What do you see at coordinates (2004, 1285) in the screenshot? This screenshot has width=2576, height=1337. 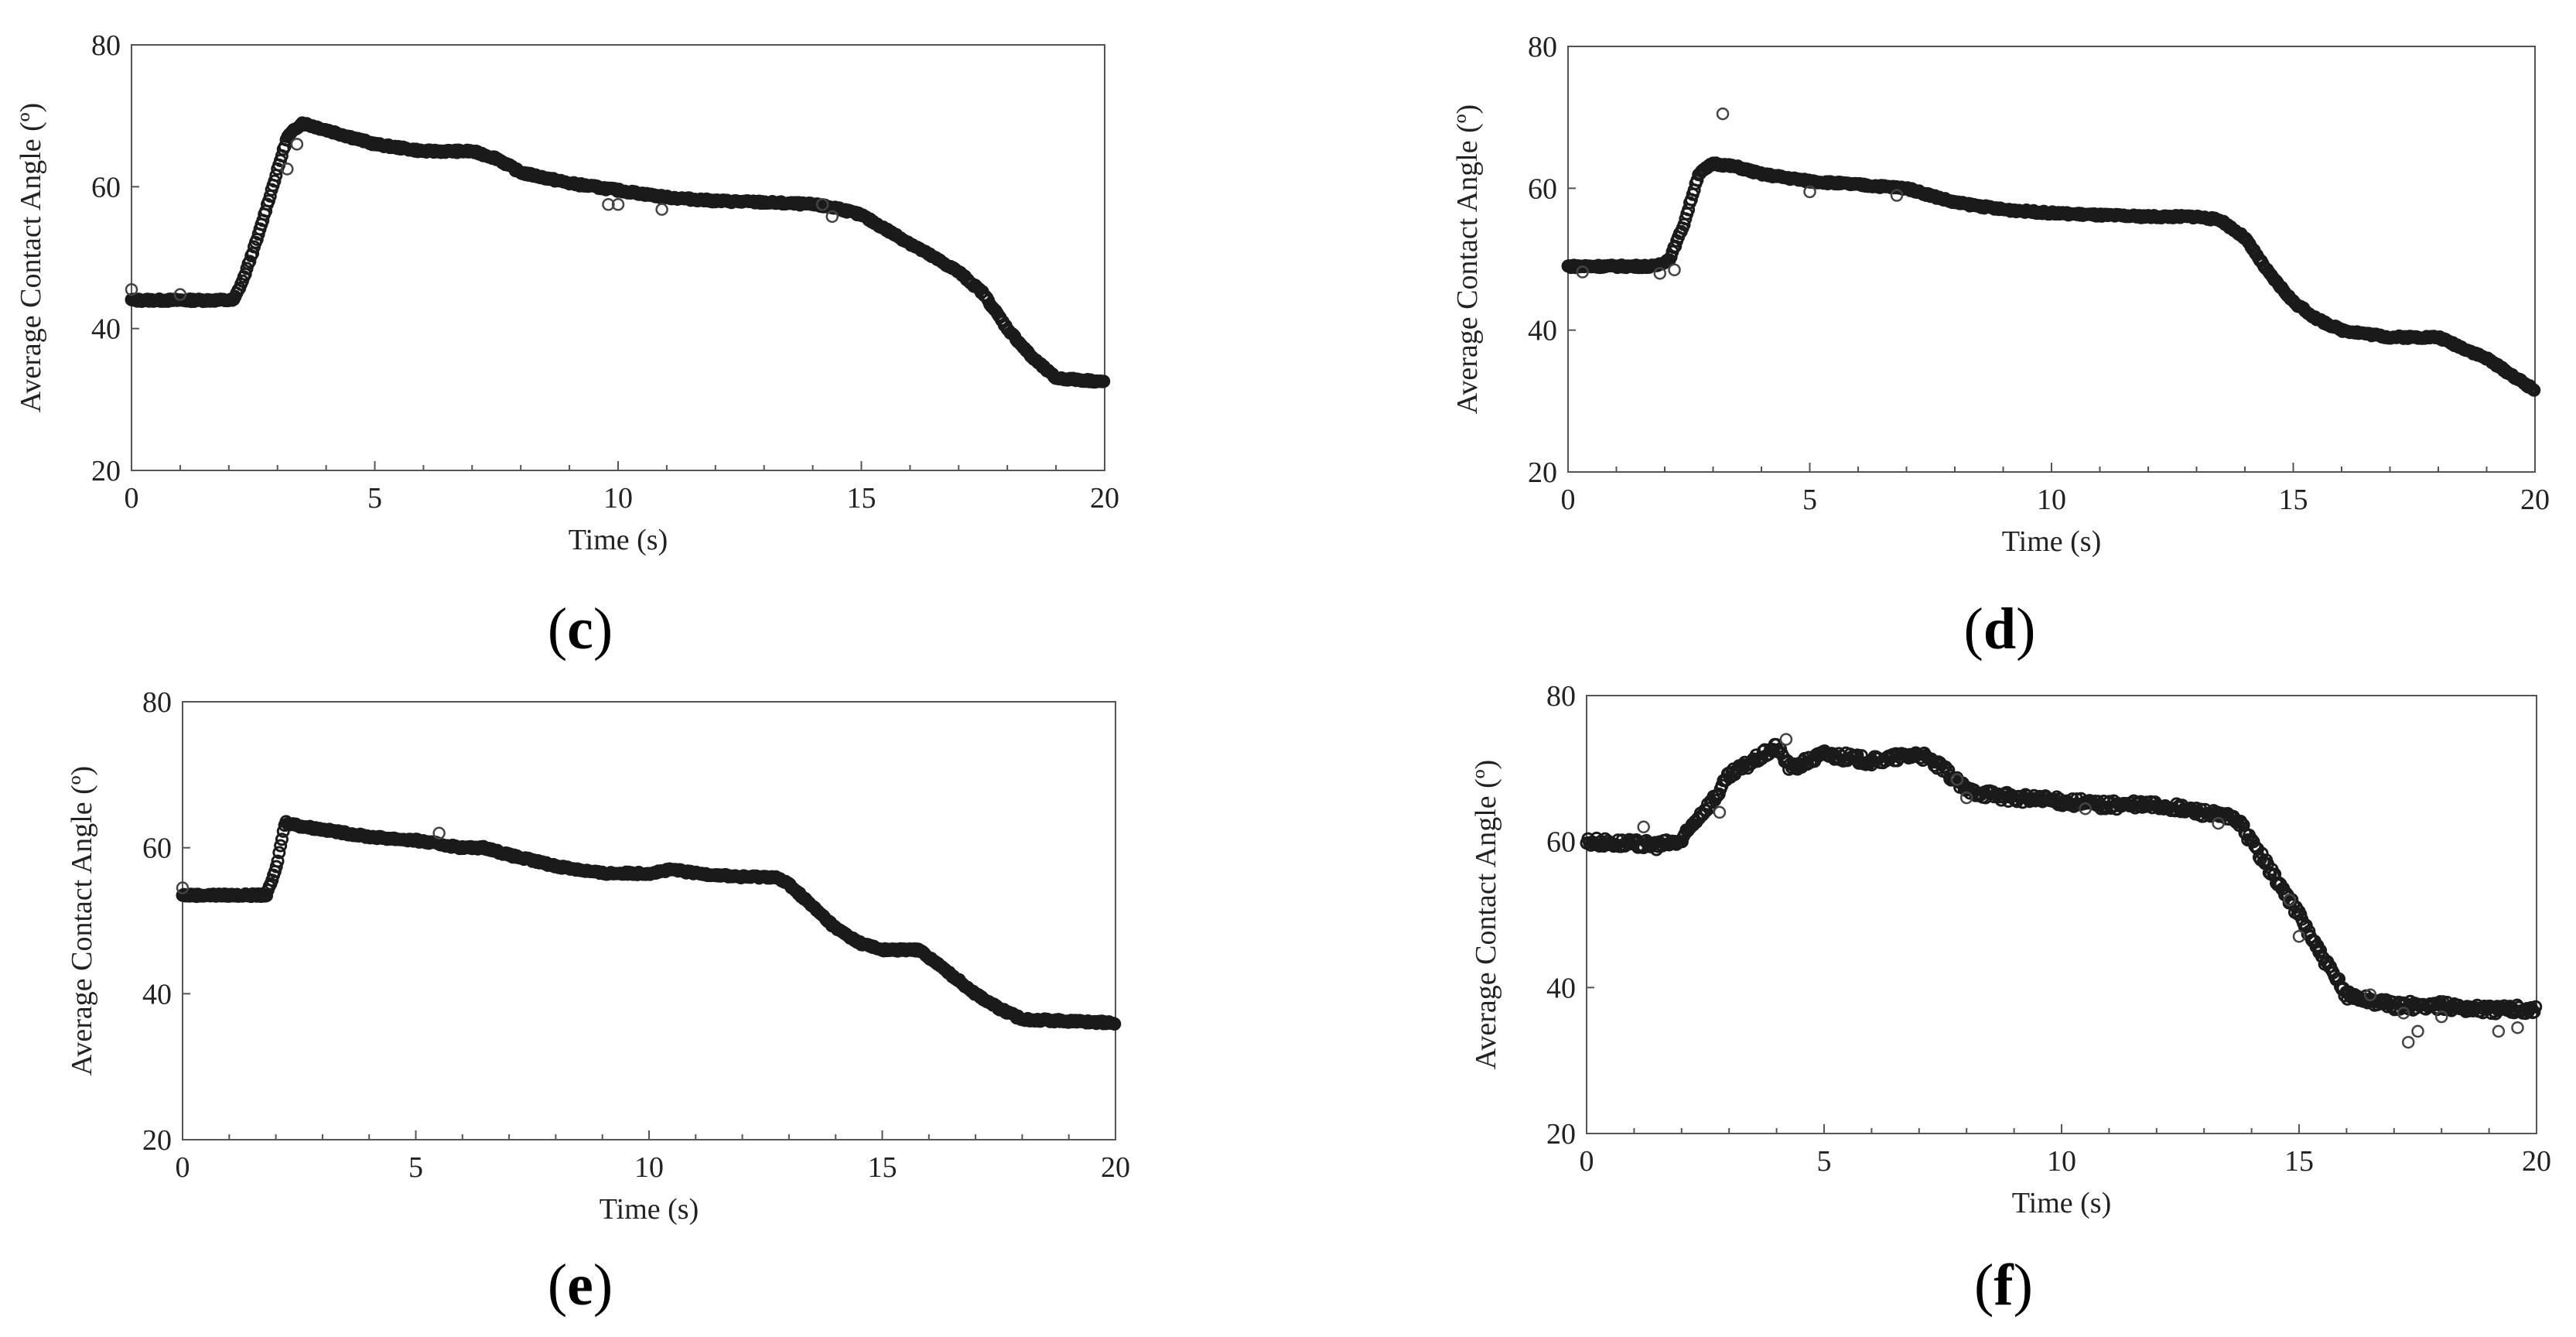 I see `panel-label-f: (f)` at bounding box center [2004, 1285].